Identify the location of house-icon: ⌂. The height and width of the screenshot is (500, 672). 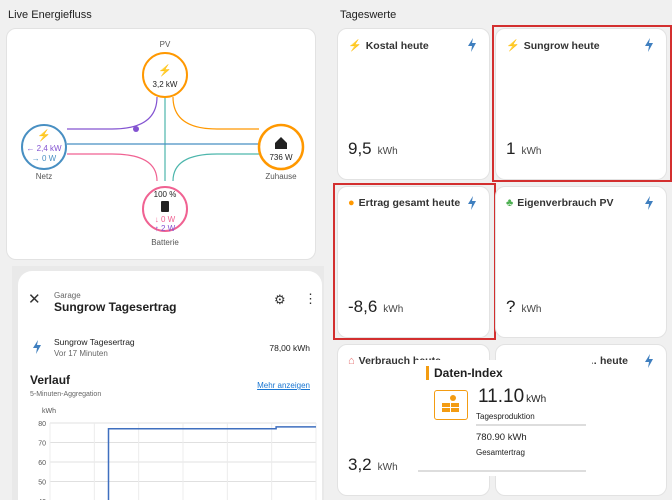
(351, 361).